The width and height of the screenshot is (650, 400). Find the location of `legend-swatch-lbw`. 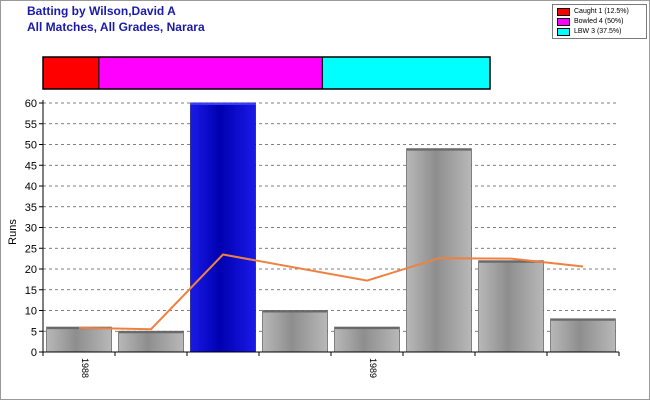

legend-swatch-lbw is located at coordinates (563, 31).